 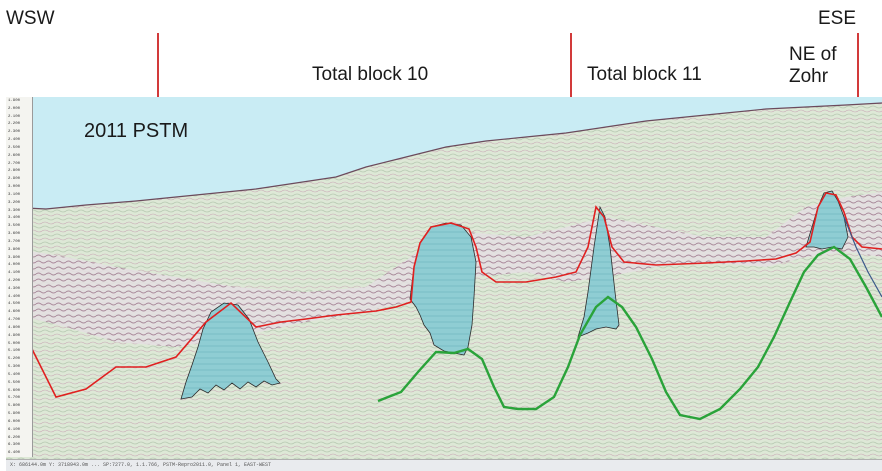 I want to click on depth-tick: 3.600, so click(x=14, y=234).